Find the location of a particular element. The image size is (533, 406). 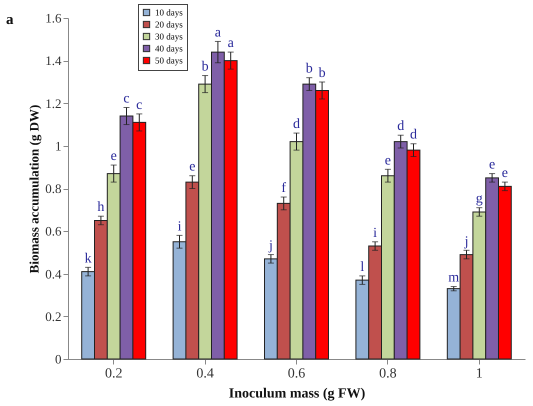

data-label: k is located at coordinates (88, 258).